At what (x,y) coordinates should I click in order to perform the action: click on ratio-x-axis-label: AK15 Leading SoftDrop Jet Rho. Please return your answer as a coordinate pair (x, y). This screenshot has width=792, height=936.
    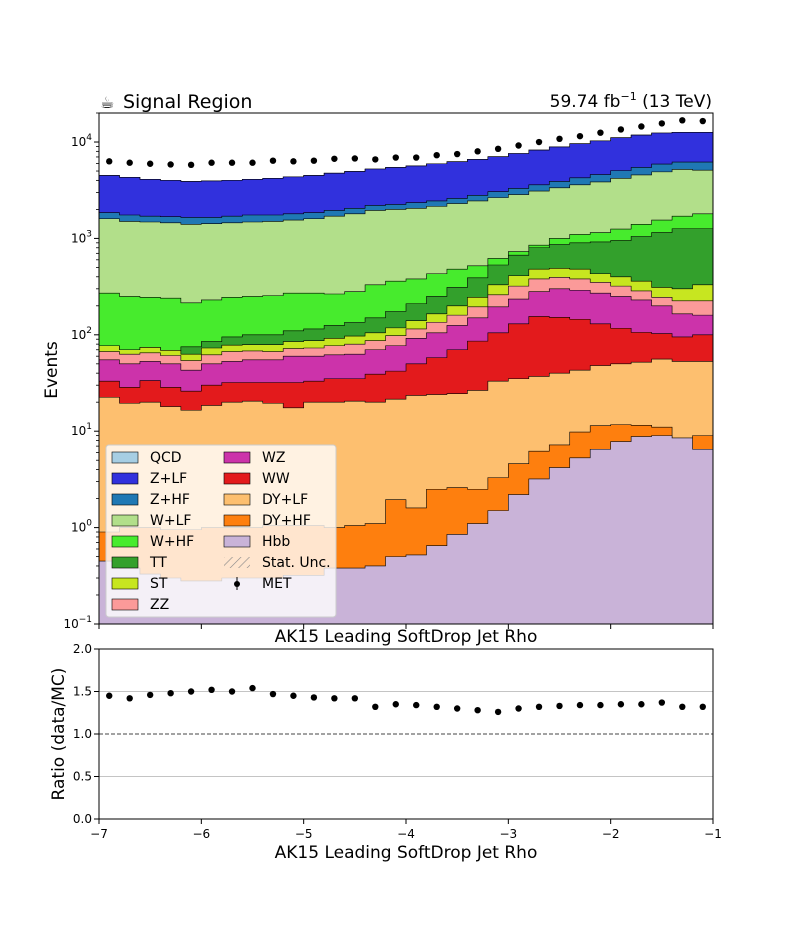
    Looking at the image, I should click on (406, 853).